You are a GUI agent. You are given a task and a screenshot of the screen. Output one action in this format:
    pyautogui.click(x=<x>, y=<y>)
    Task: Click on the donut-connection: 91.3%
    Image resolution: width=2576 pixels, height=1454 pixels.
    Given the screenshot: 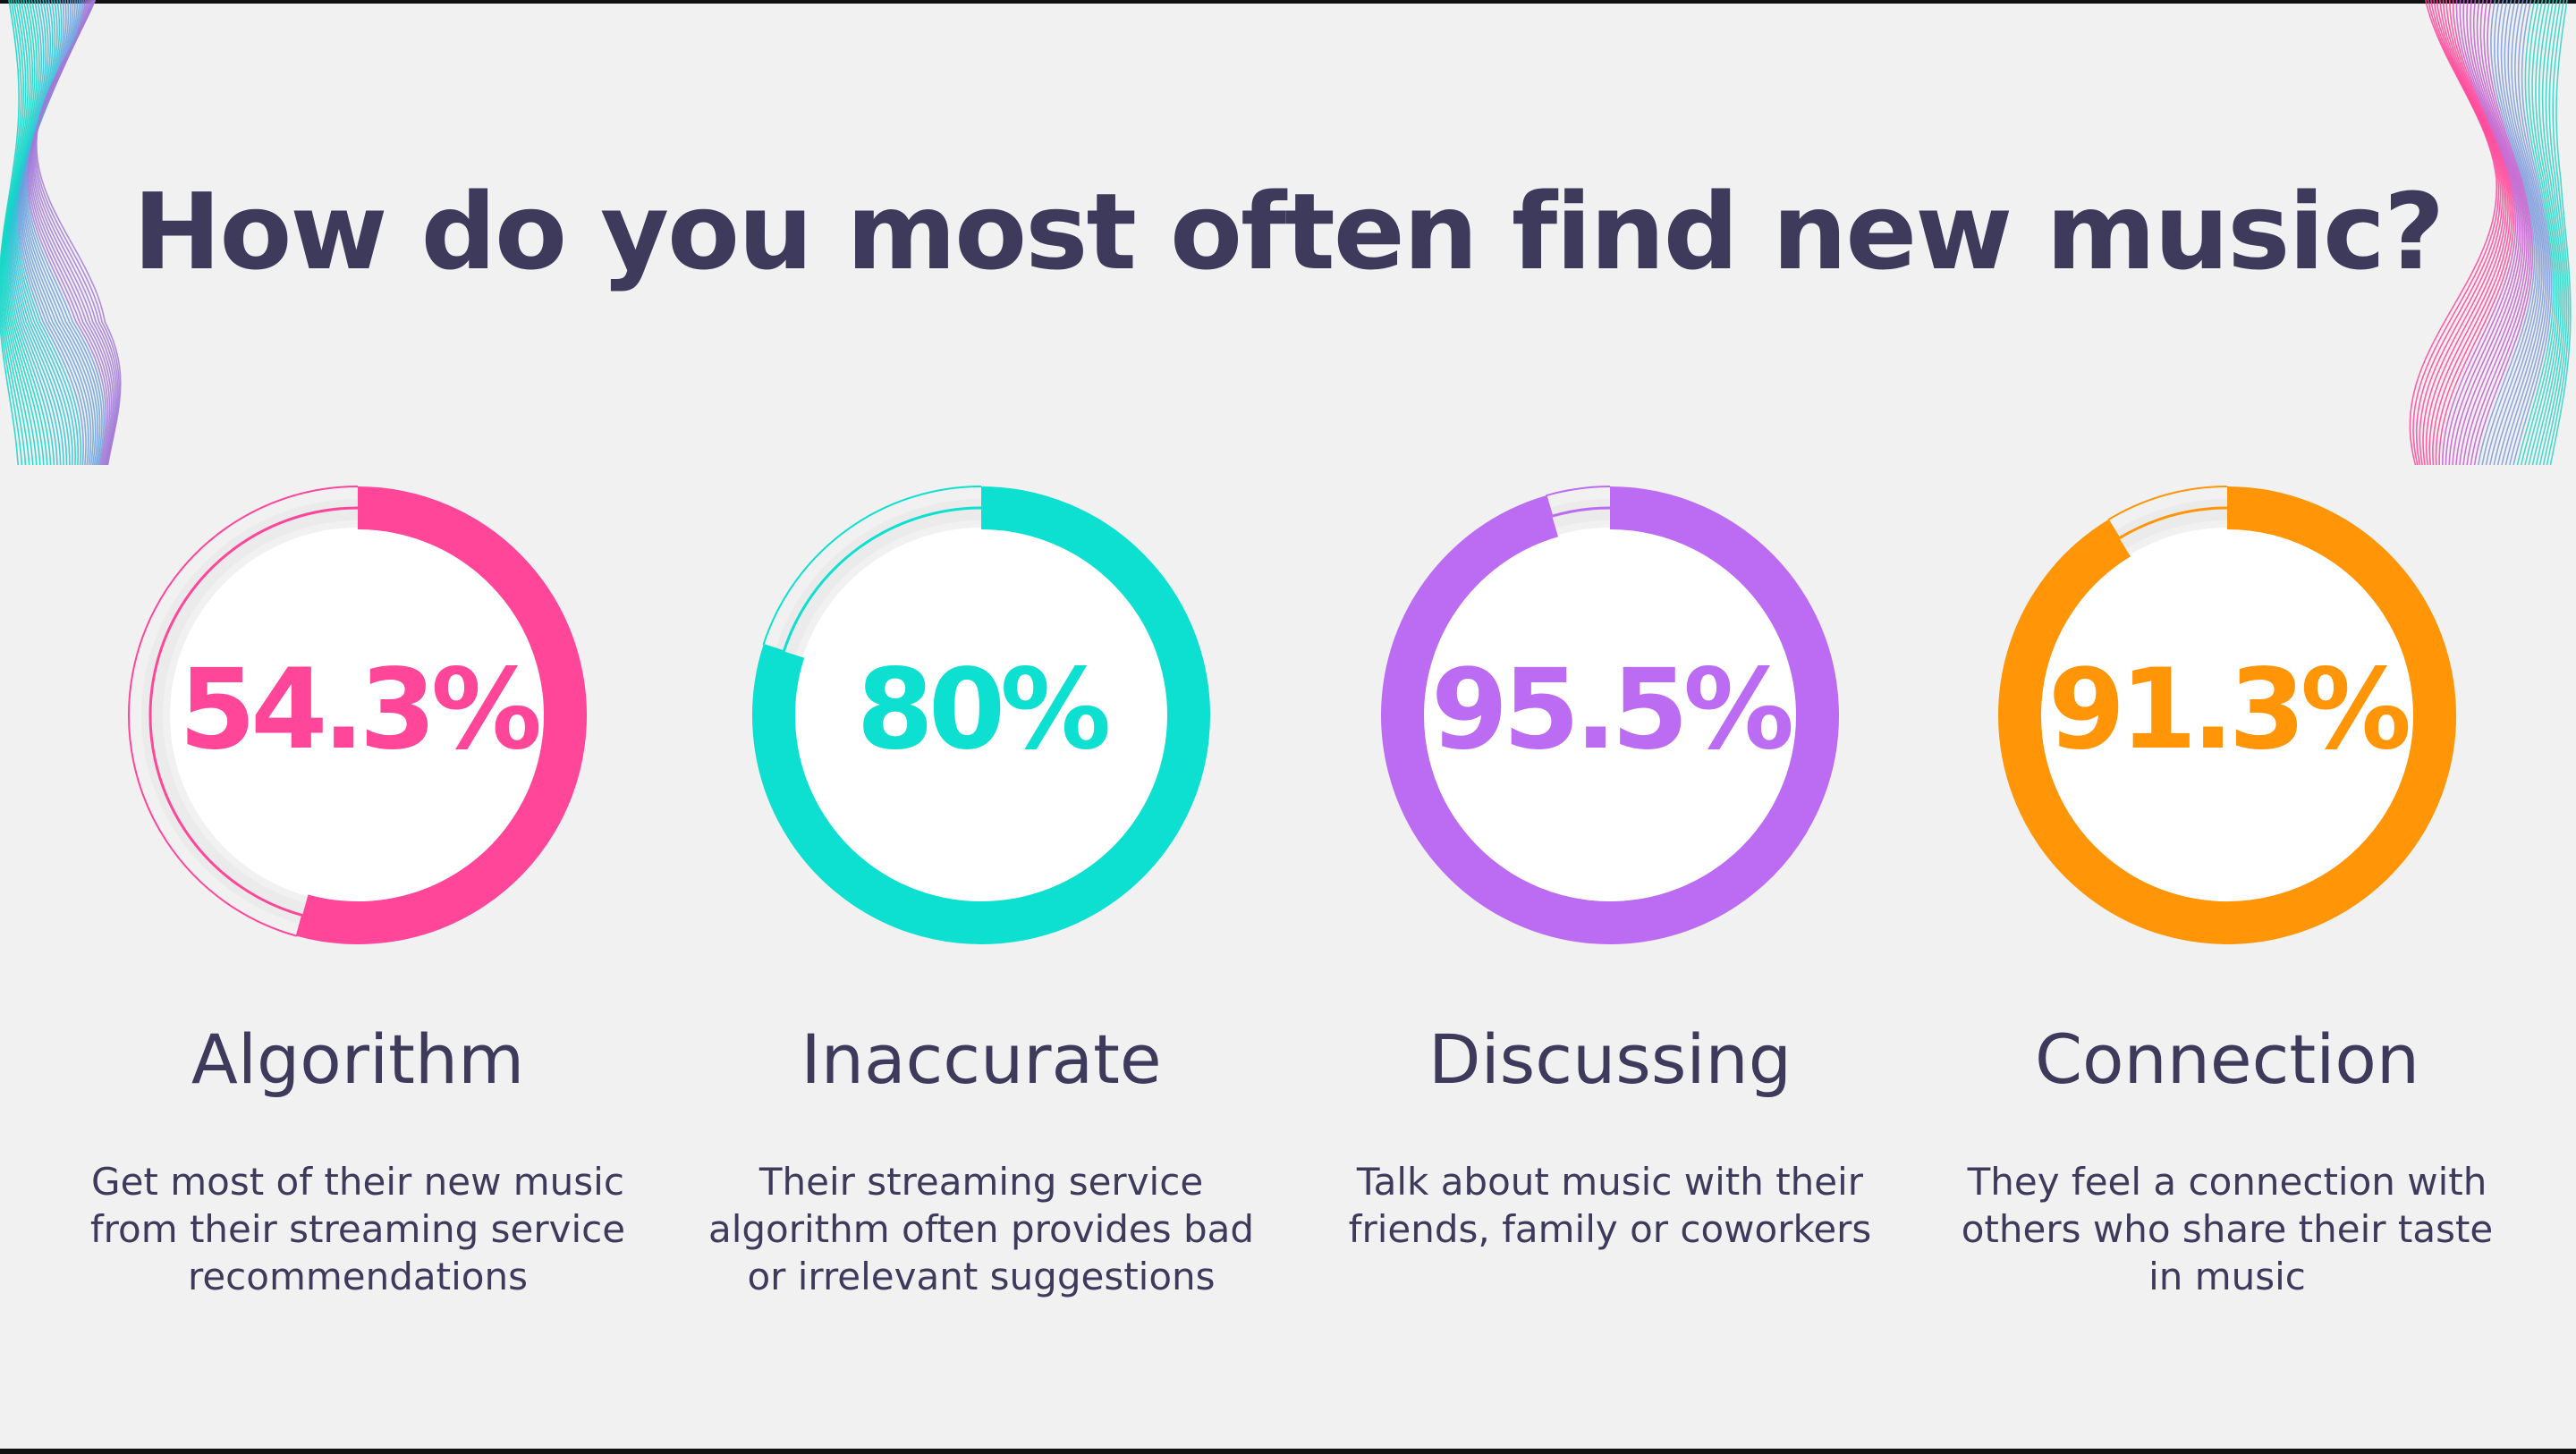 What is the action you would take?
    pyautogui.click(x=2227, y=715)
    